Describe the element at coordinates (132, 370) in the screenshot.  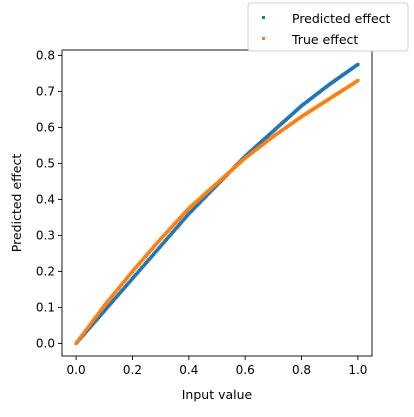
I see `x-tick-label: 0.2` at that location.